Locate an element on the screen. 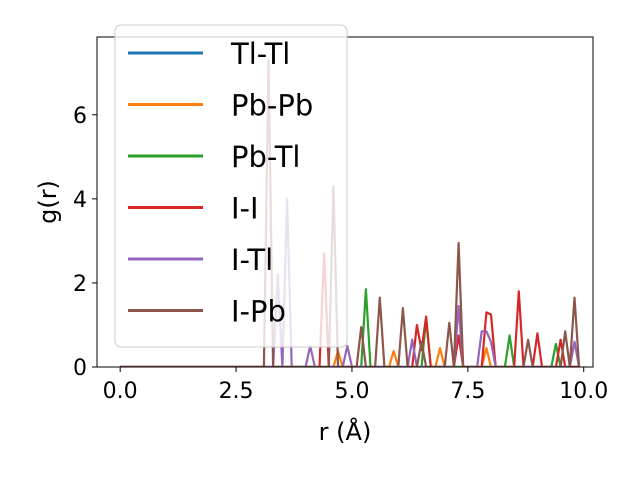  y-tick-label: 0 is located at coordinates (80, 368).